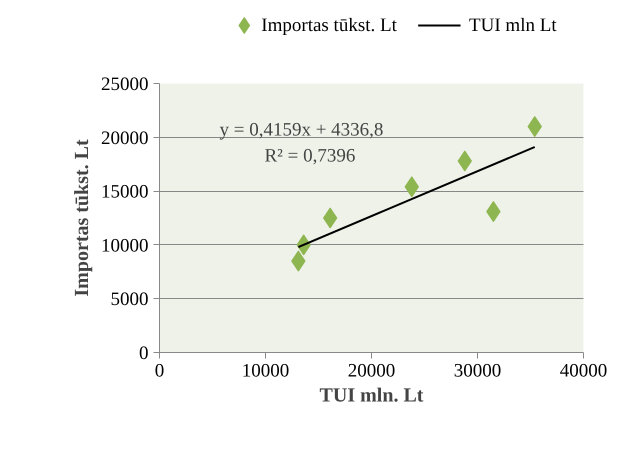 This screenshot has height=476, width=630. I want to click on annotation: y = 0,4159x + 4336,8, so click(302, 130).